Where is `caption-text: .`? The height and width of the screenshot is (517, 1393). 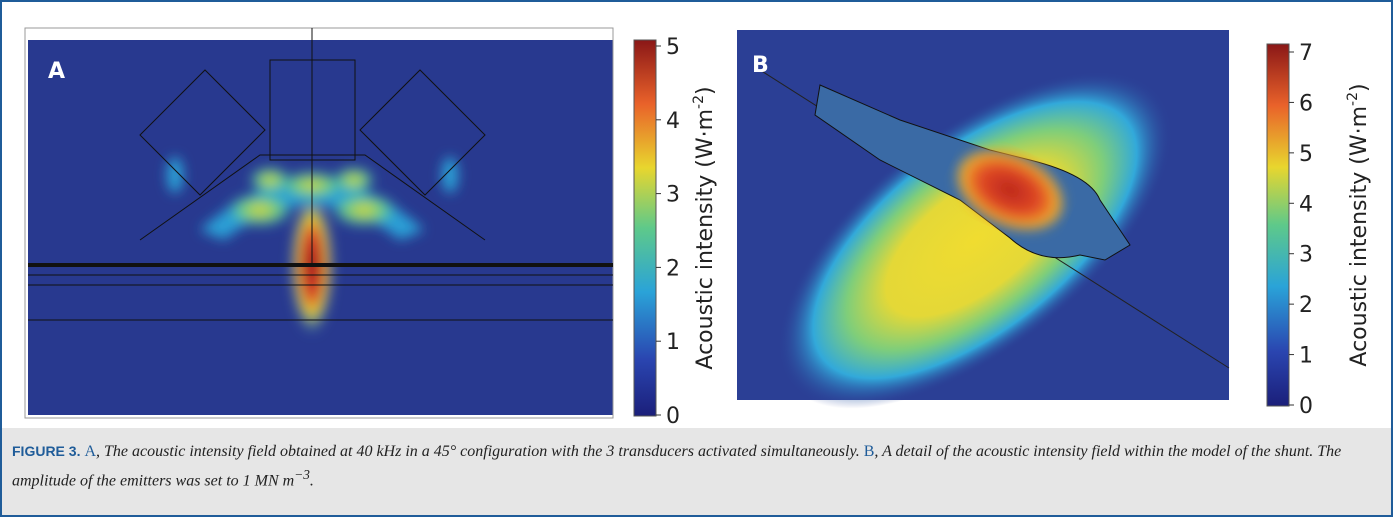
caption-text: . is located at coordinates (311, 481).